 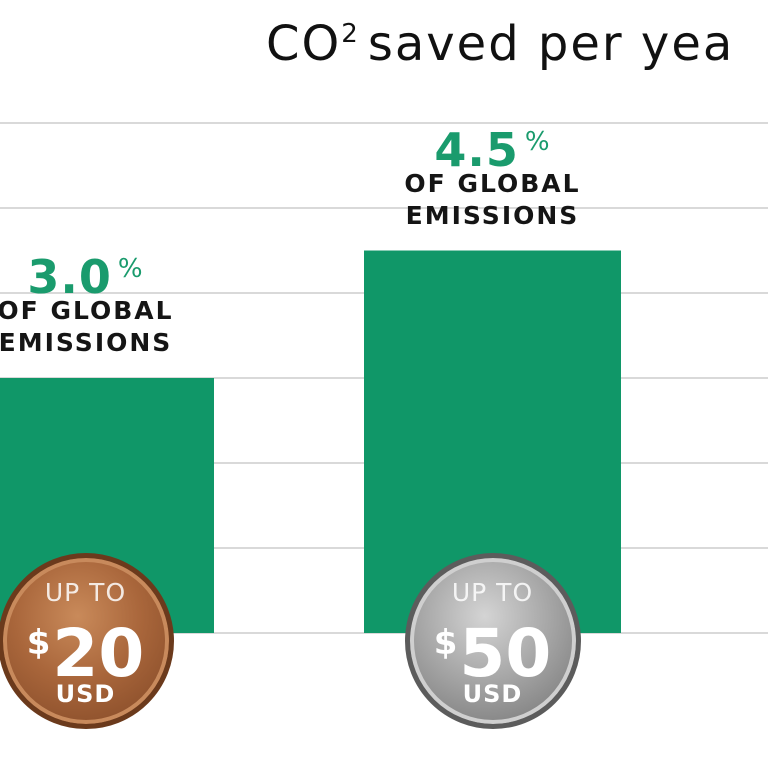 What do you see at coordinates (130, 269) in the screenshot?
I see `bar-1-percent-unit: %` at bounding box center [130, 269].